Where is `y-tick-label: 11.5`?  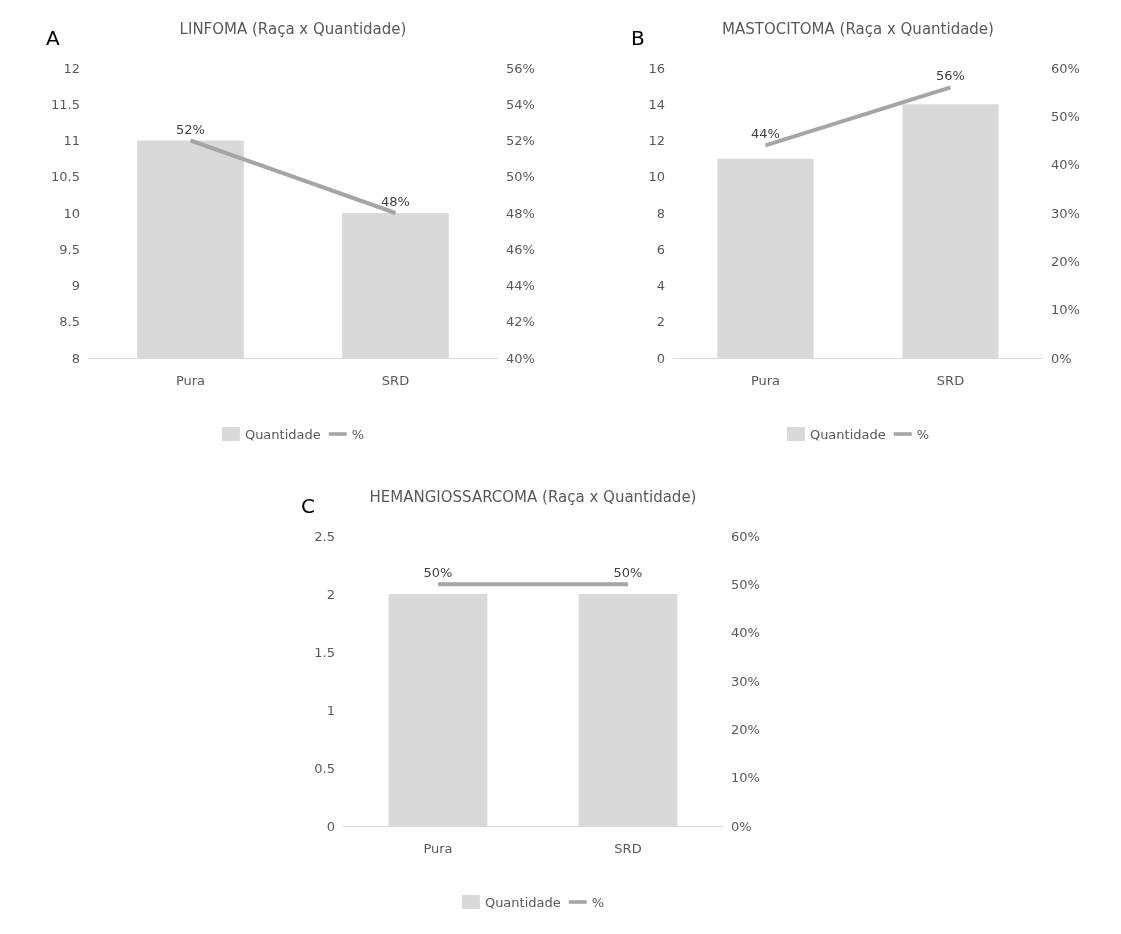
y-tick-label: 11.5 is located at coordinates (65, 104).